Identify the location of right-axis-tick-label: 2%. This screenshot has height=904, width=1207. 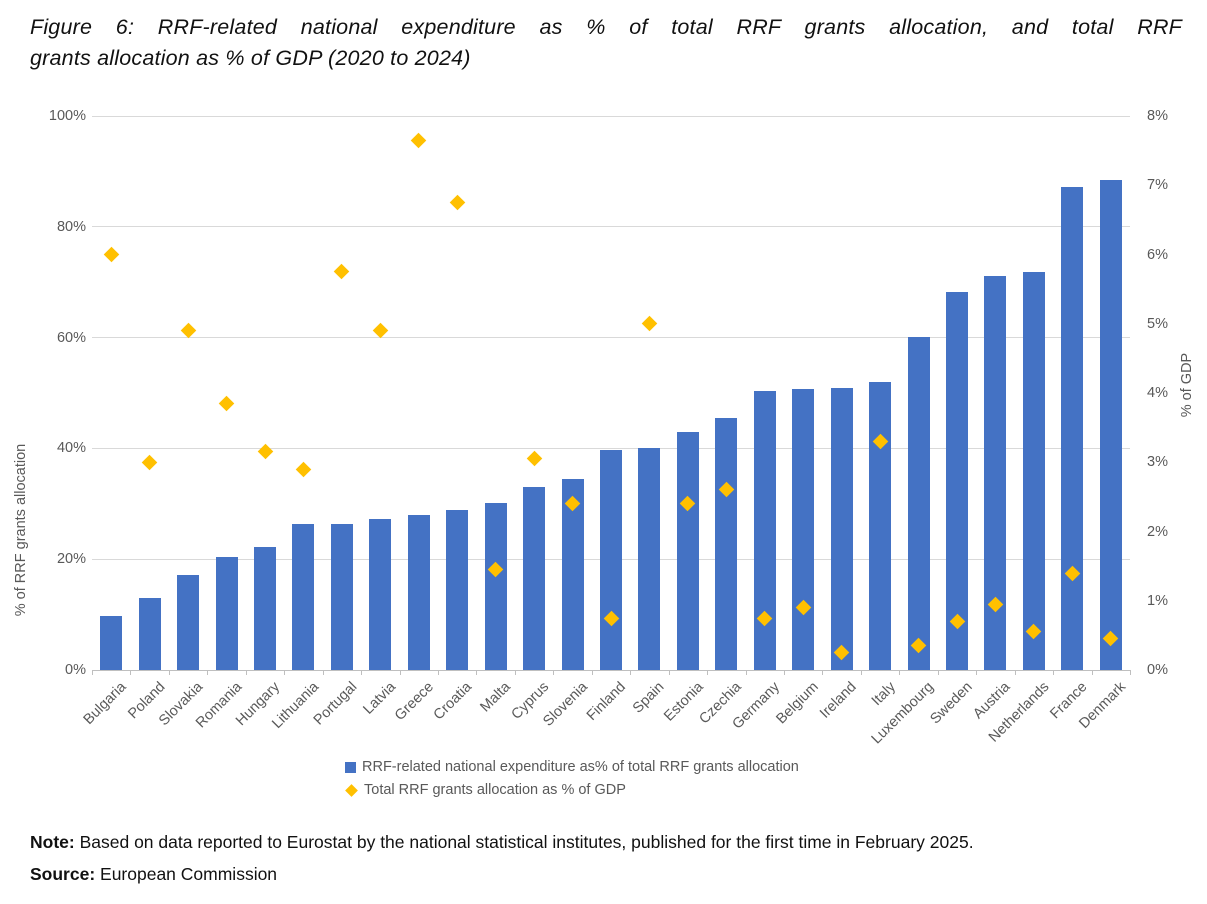
(1157, 531).